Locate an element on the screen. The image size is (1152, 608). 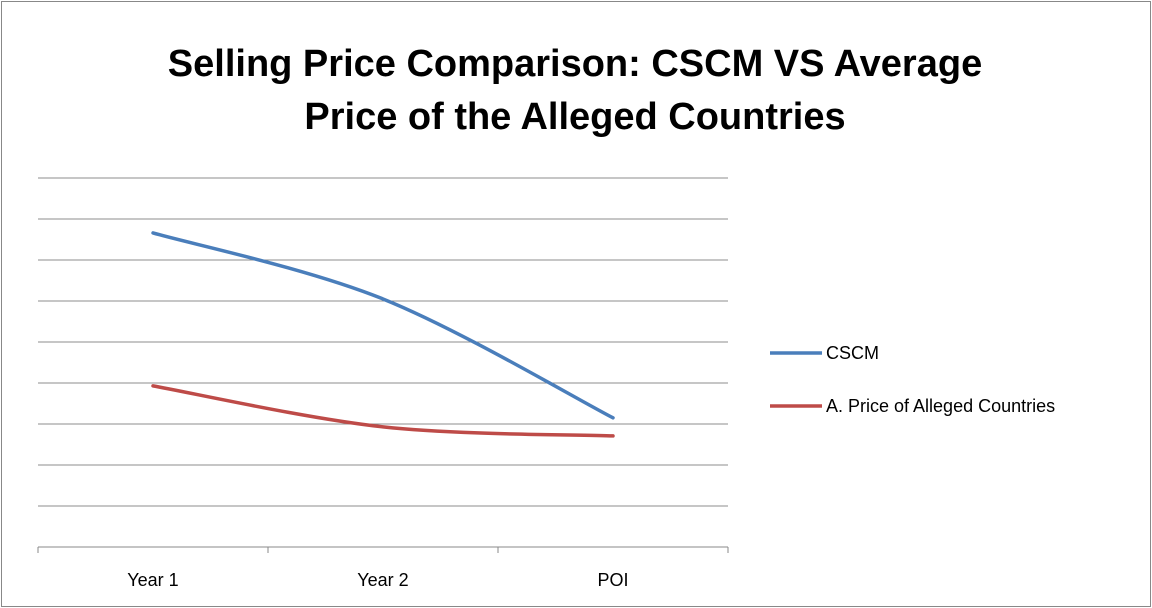
x-tick-label: Year 2 is located at coordinates (382, 580).